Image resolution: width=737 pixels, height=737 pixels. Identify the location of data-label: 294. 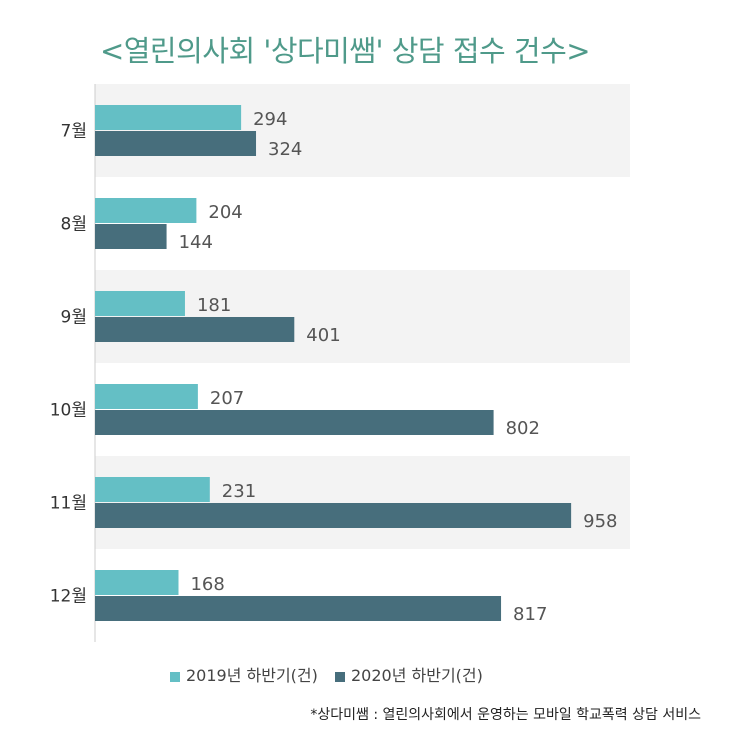
(270, 119).